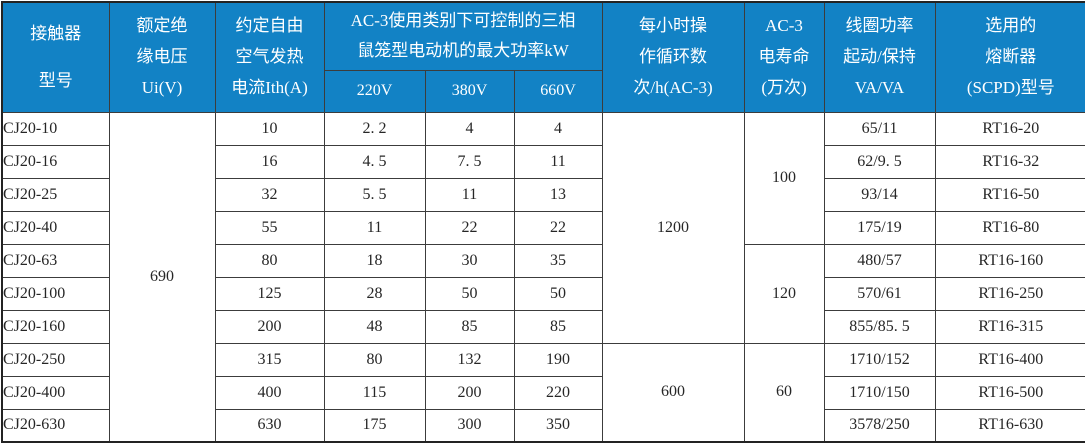 The width and height of the screenshot is (1085, 443). What do you see at coordinates (374, 91) in the screenshot?
I see `header-220v: 220V` at bounding box center [374, 91].